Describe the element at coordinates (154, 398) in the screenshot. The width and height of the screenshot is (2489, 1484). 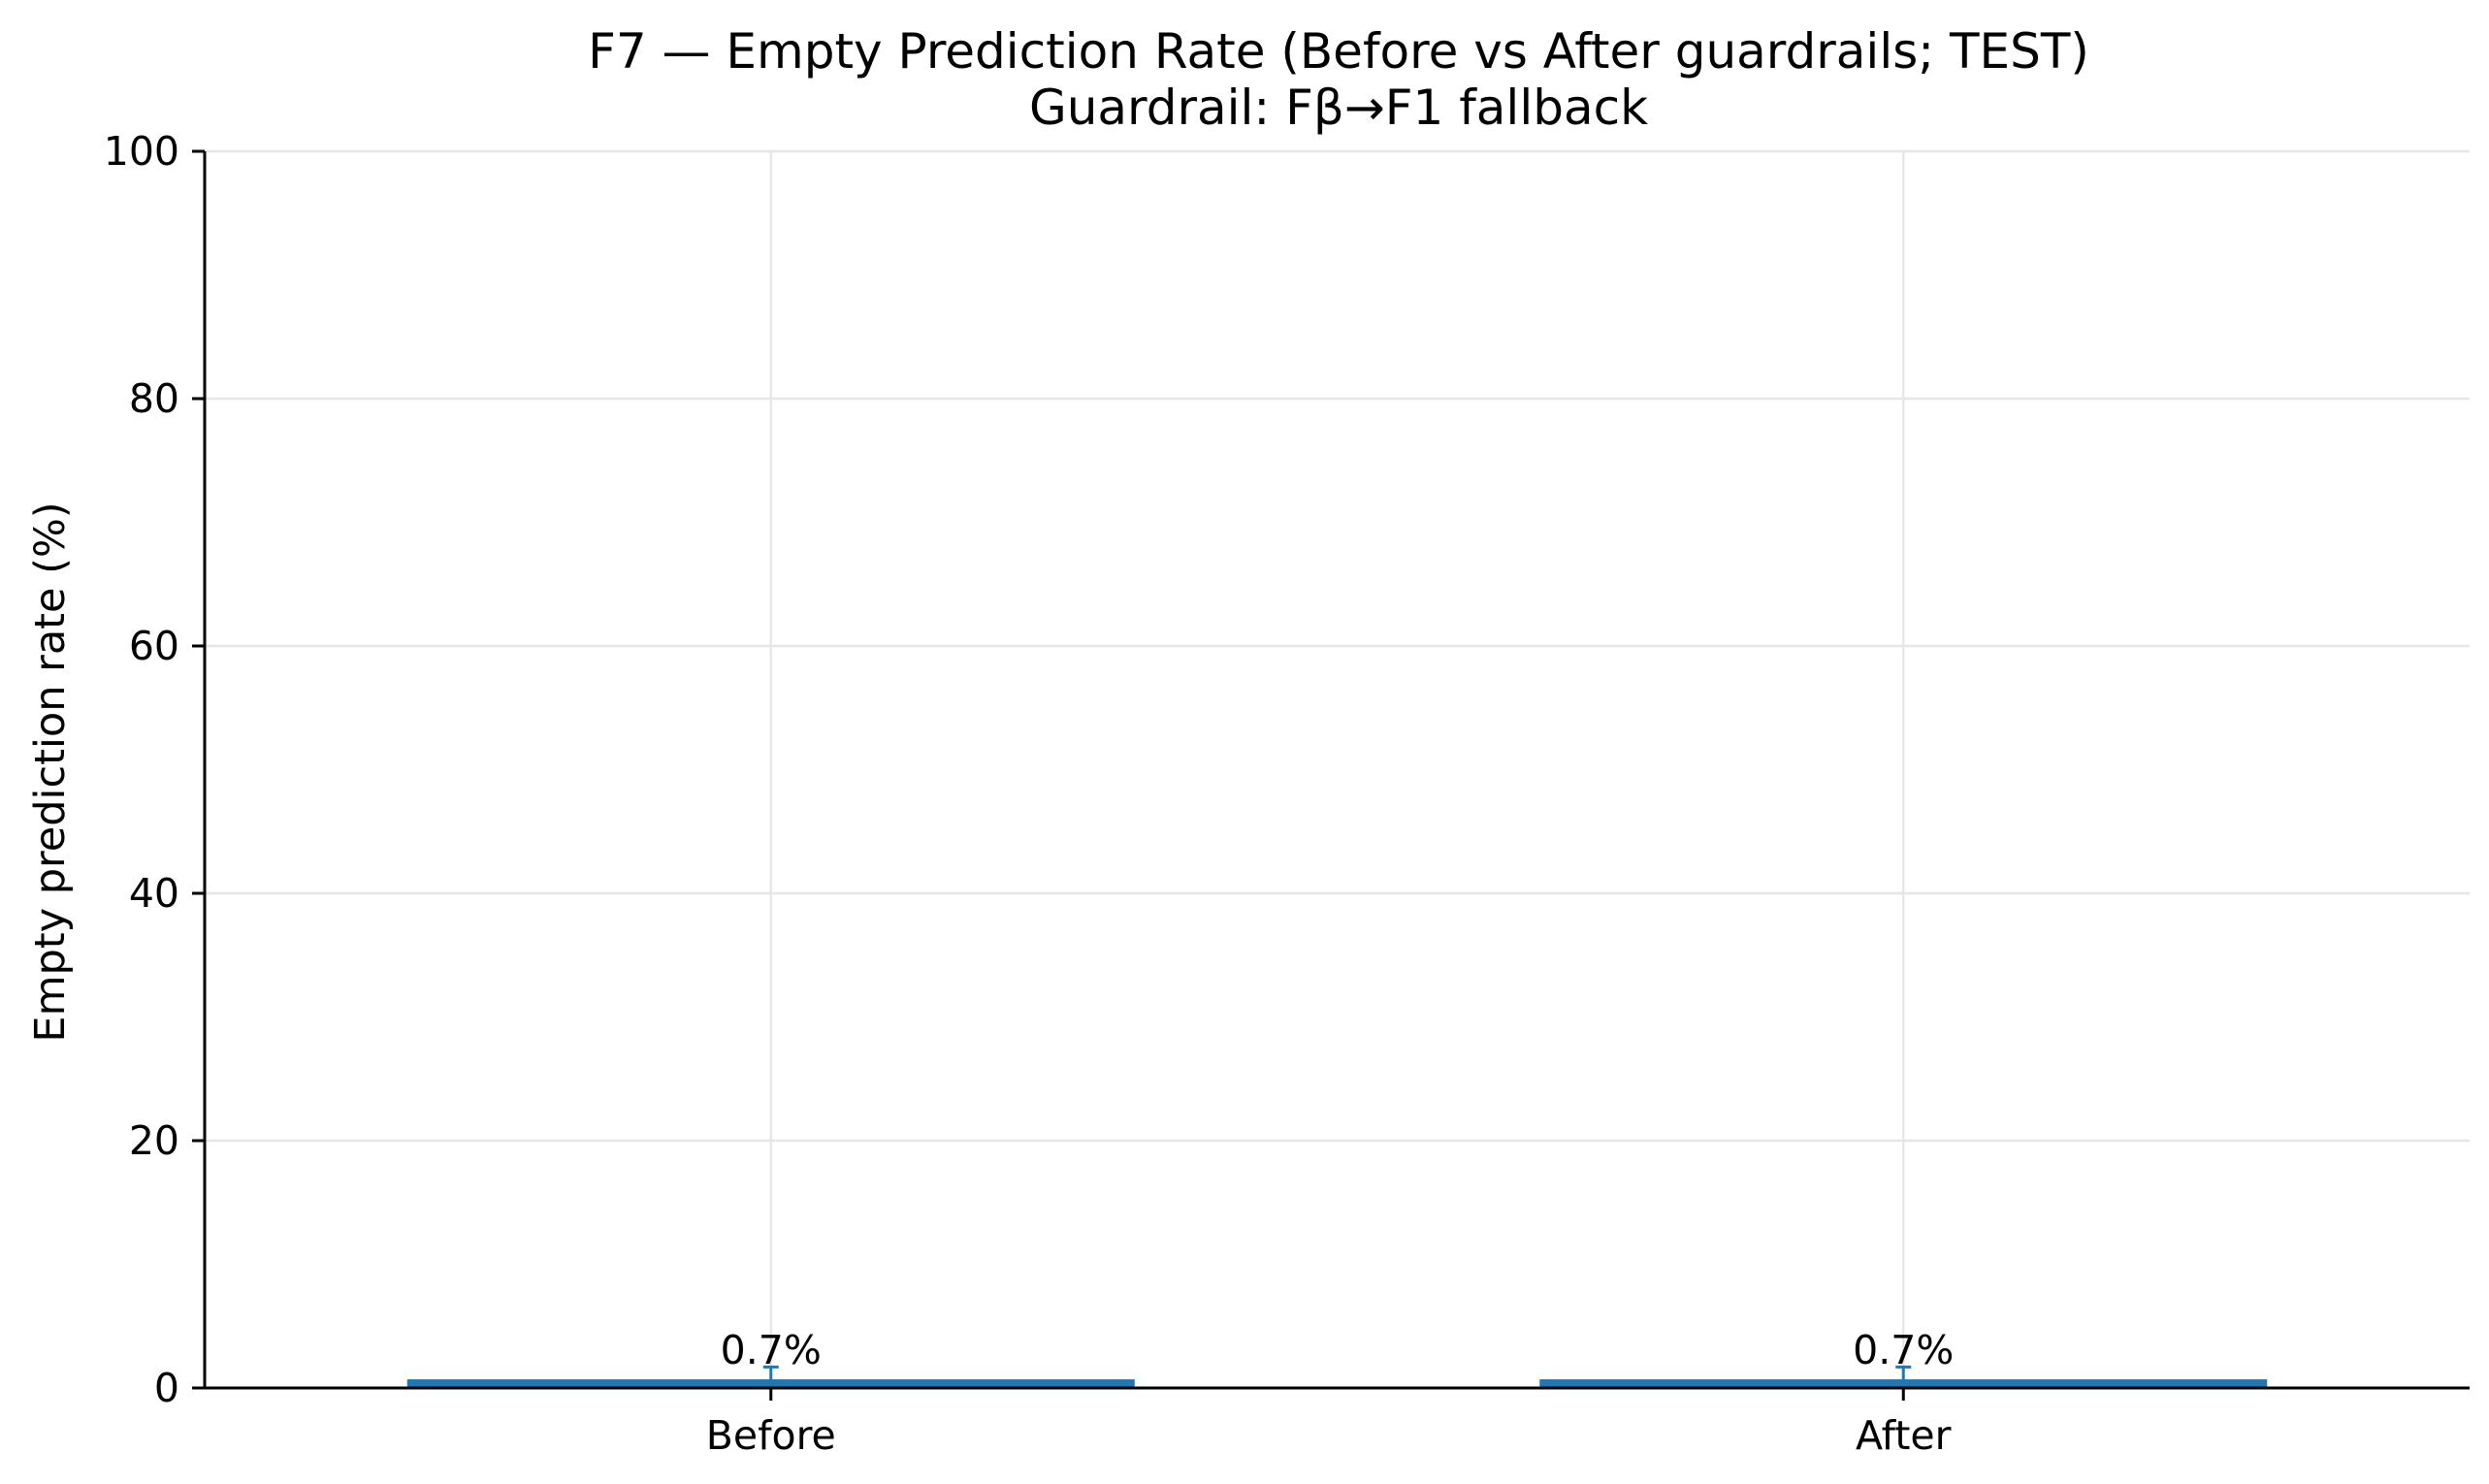
I see `y-tick-label: 80` at that location.